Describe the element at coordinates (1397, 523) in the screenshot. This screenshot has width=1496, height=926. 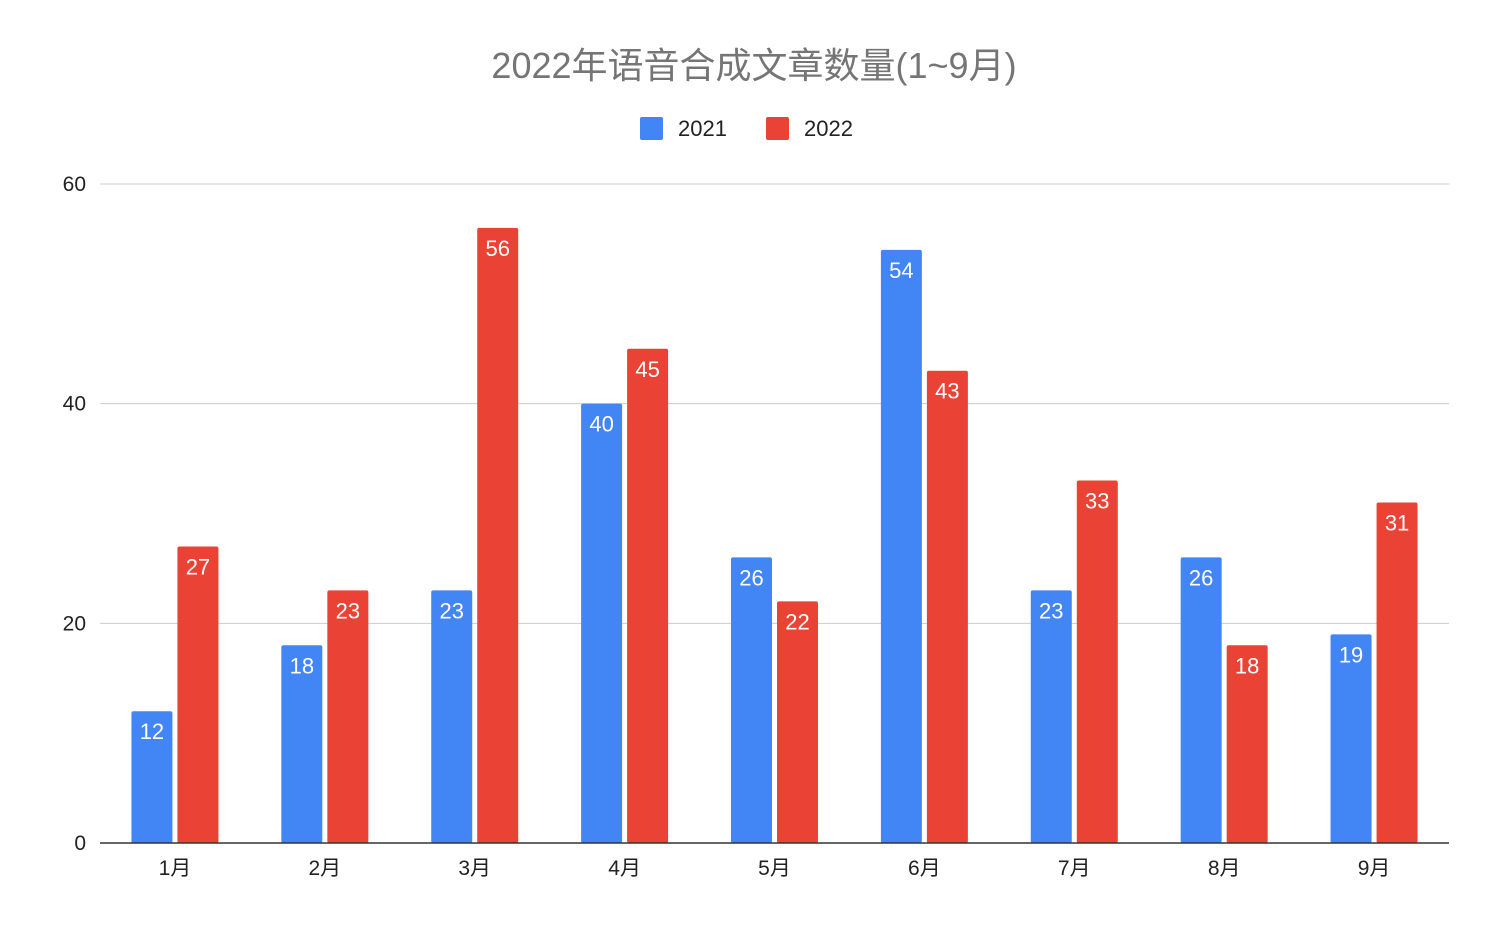
I see `data-label: 31` at that location.